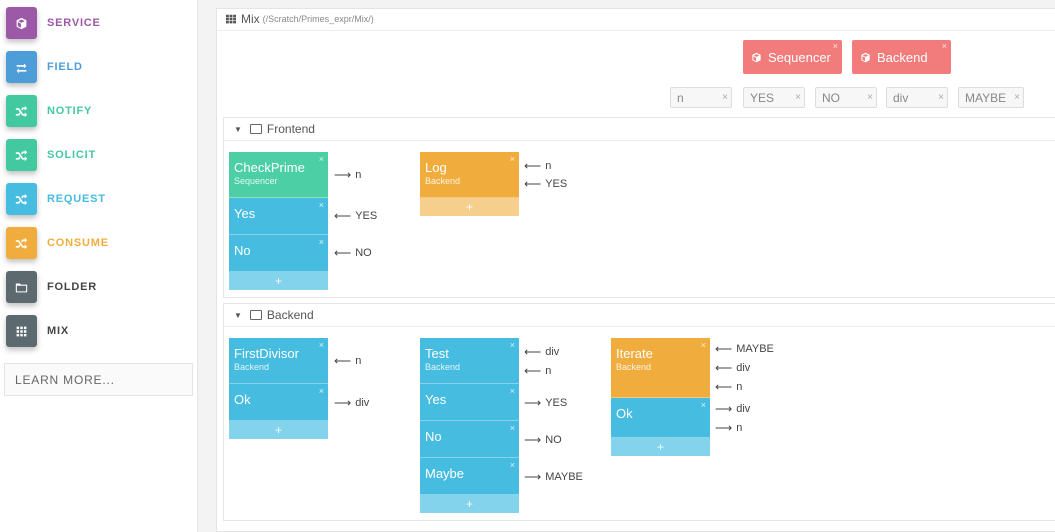 This screenshot has height=532, width=1055. I want to click on field-label: MAYBE, so click(986, 97).